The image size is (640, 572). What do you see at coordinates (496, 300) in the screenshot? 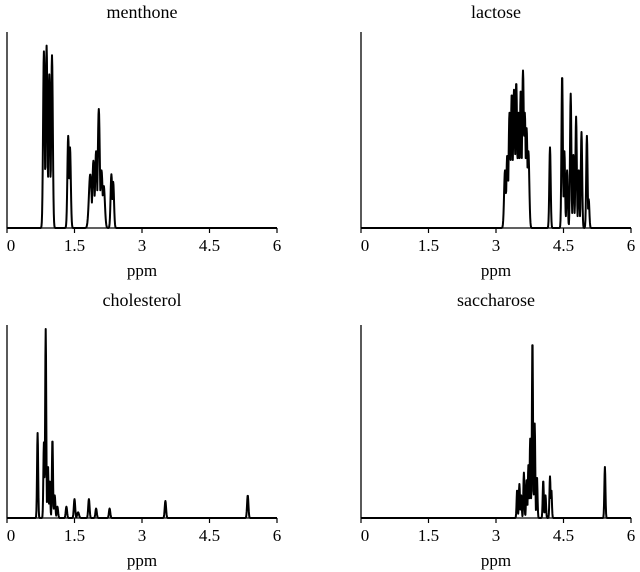
I see `panel-title: saccharose` at bounding box center [496, 300].